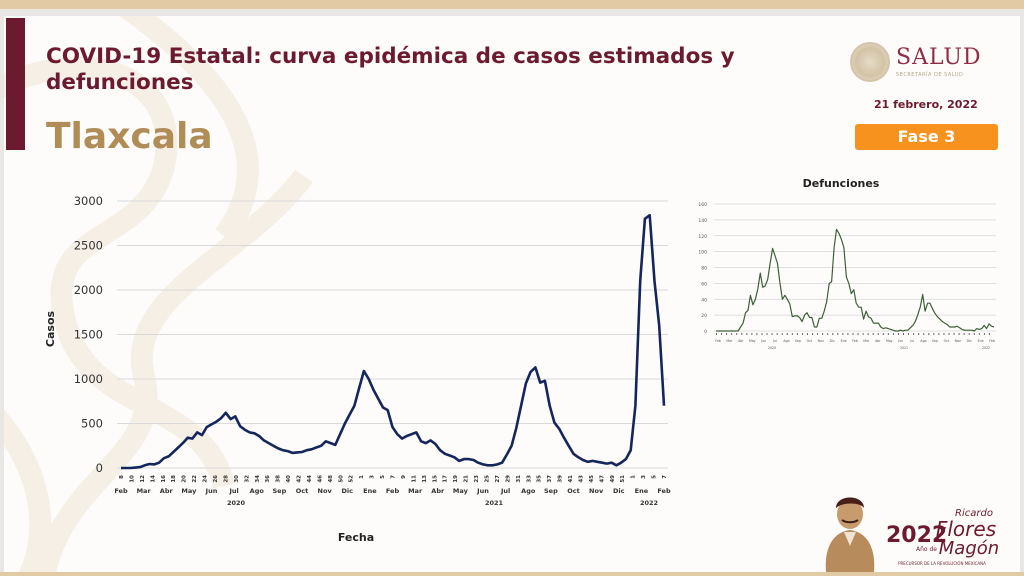 The height and width of the screenshot is (576, 1024). What do you see at coordinates (529, 479) in the screenshot?
I see `week-tick-label: 33` at bounding box center [529, 479].